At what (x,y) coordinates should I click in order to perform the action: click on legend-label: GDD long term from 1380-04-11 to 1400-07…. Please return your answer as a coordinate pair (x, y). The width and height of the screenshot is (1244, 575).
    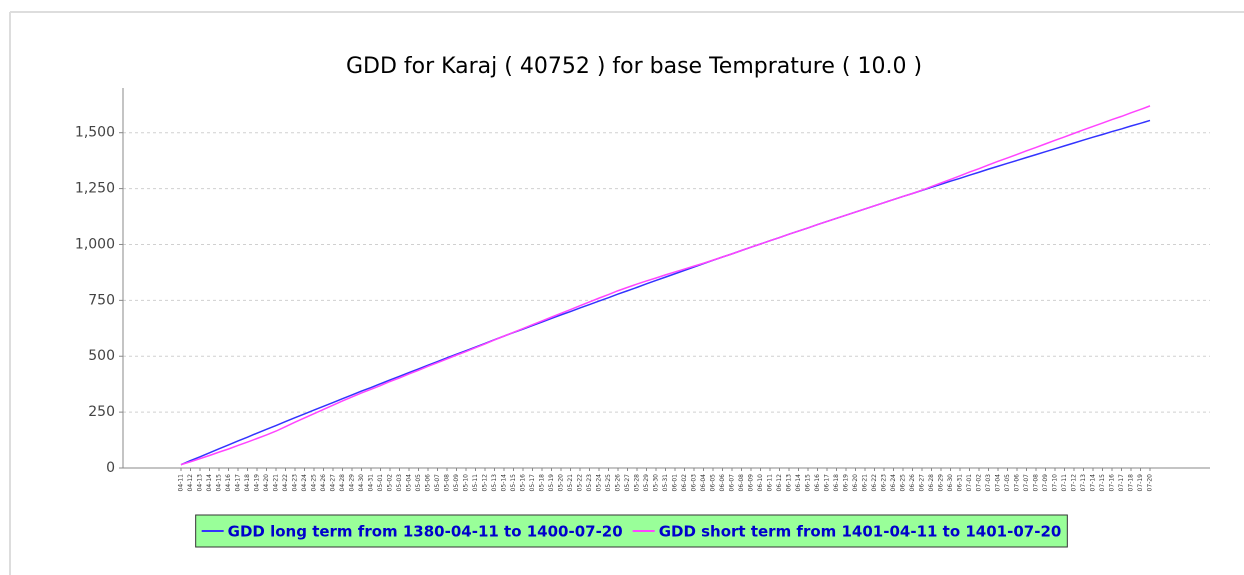
    Looking at the image, I should click on (425, 532).